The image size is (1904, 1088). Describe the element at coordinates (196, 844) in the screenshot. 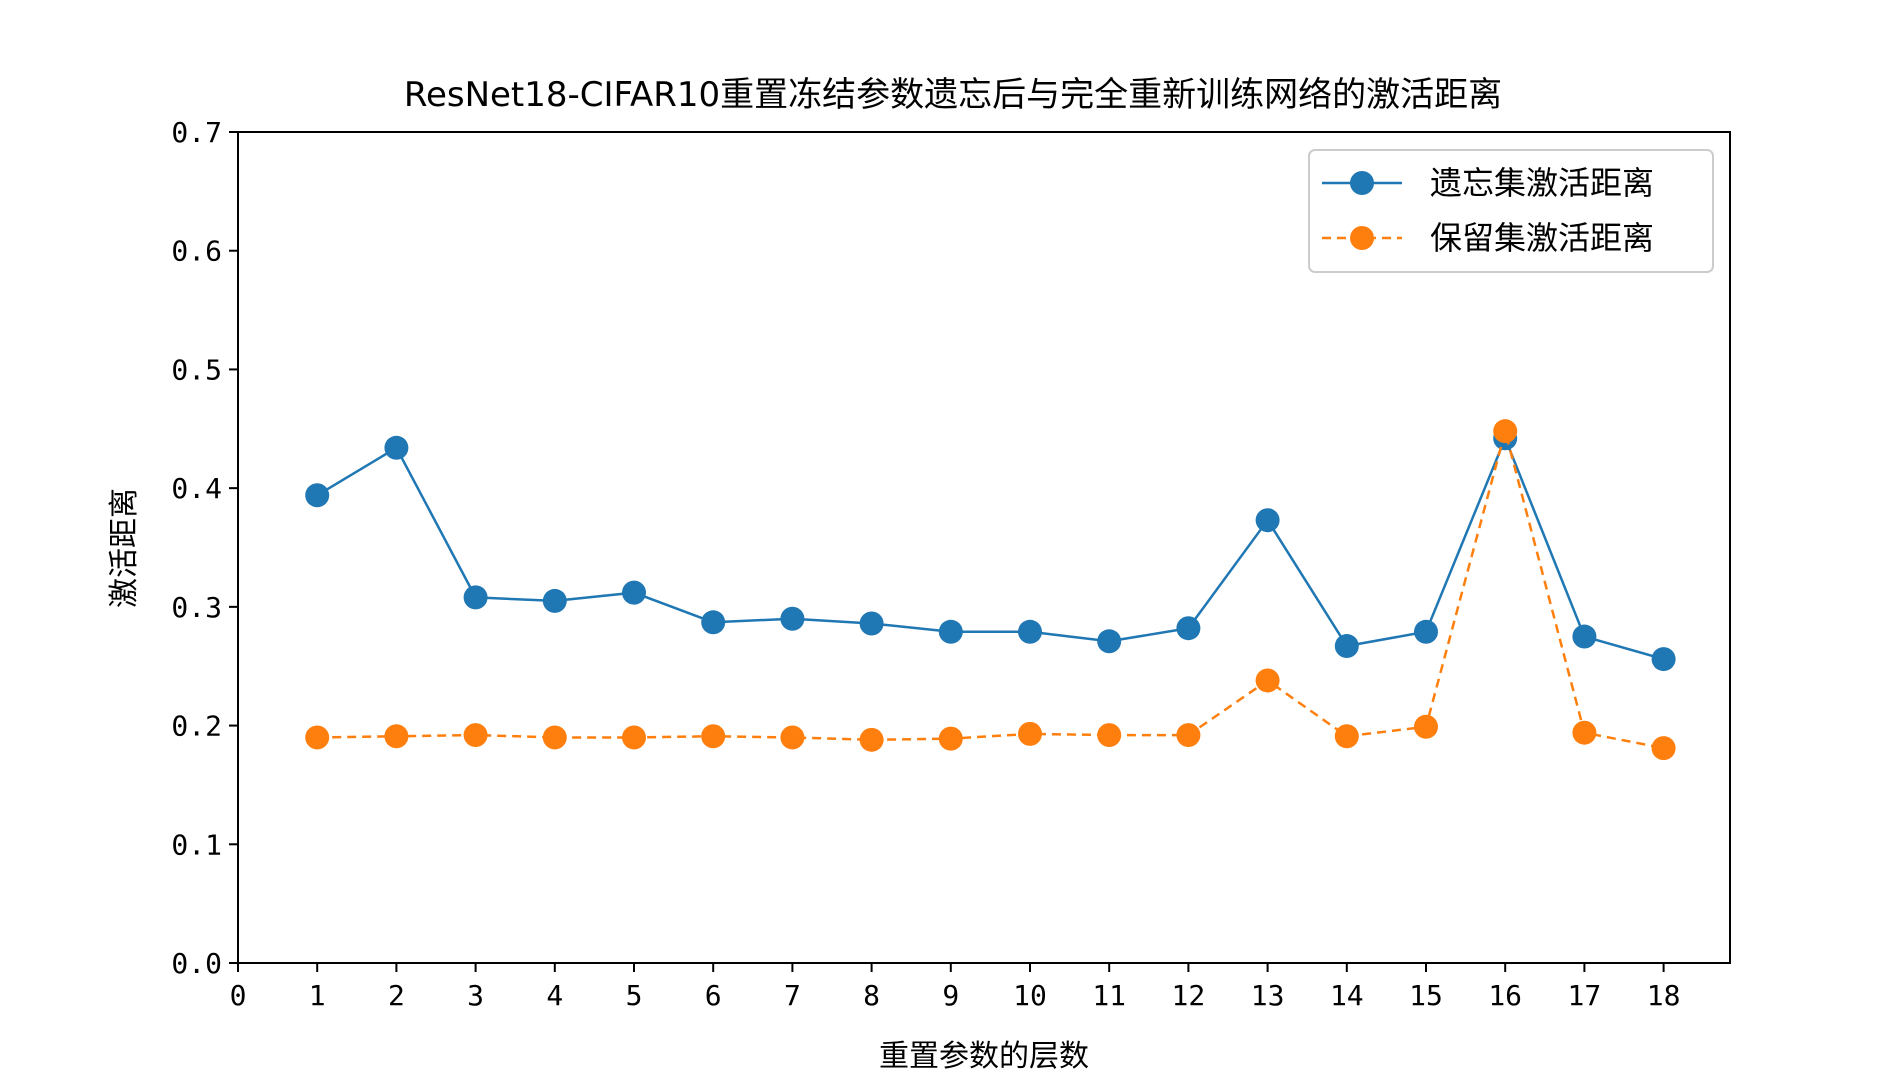

I see `y-tick-label: 0.1` at that location.